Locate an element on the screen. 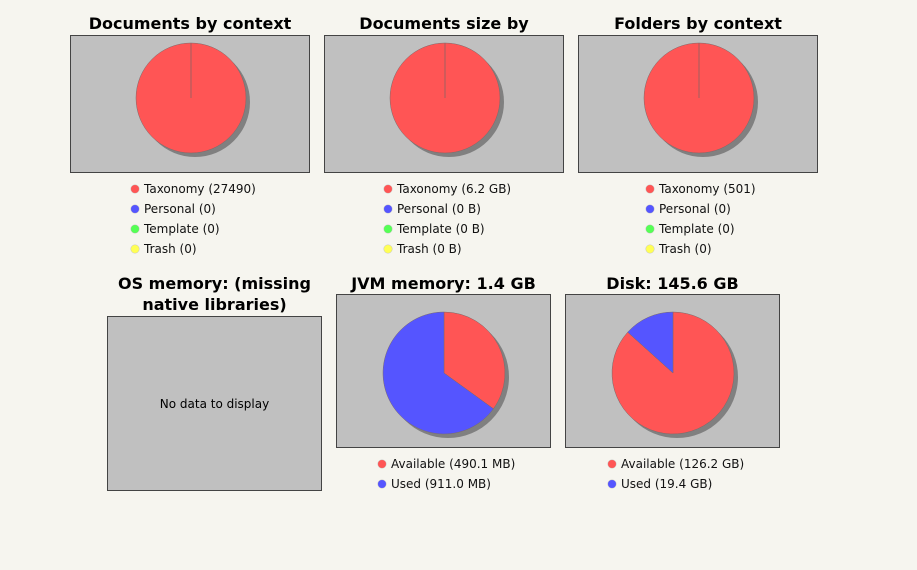 This screenshot has width=917, height=570. legend-label: Available (126.2 GB) is located at coordinates (683, 464).